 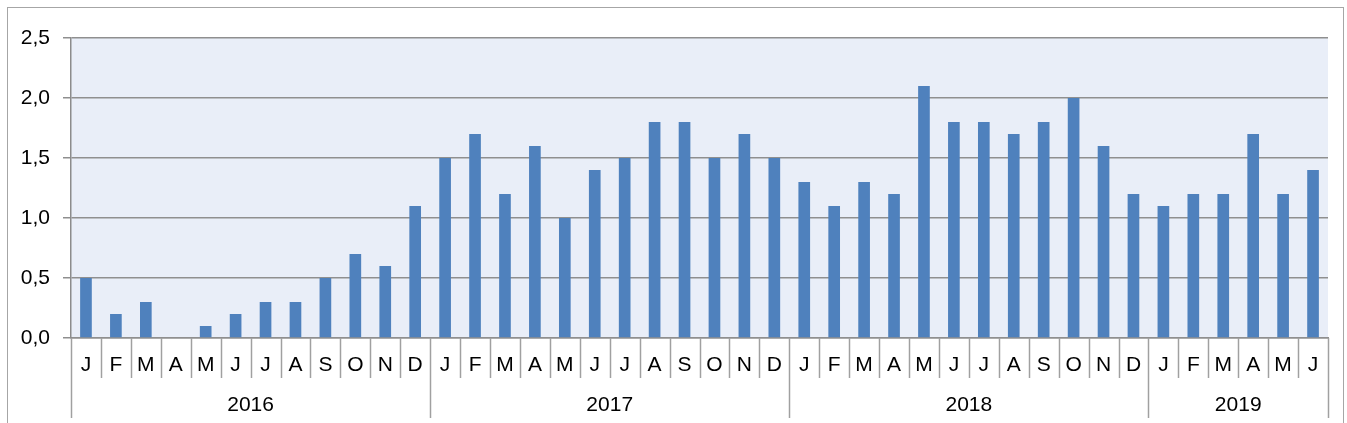 What do you see at coordinates (35, 216) in the screenshot?
I see `y-tick-label: 1,0` at bounding box center [35, 216].